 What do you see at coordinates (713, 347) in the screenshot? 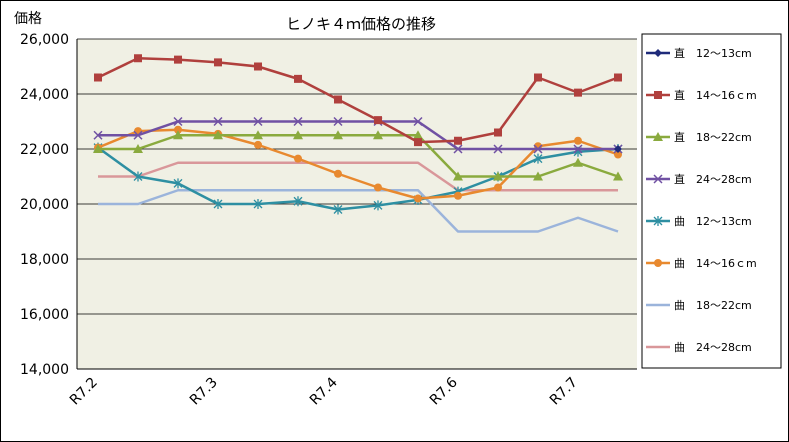
I see `legend-label: 曲 24～28cm` at bounding box center [713, 347].